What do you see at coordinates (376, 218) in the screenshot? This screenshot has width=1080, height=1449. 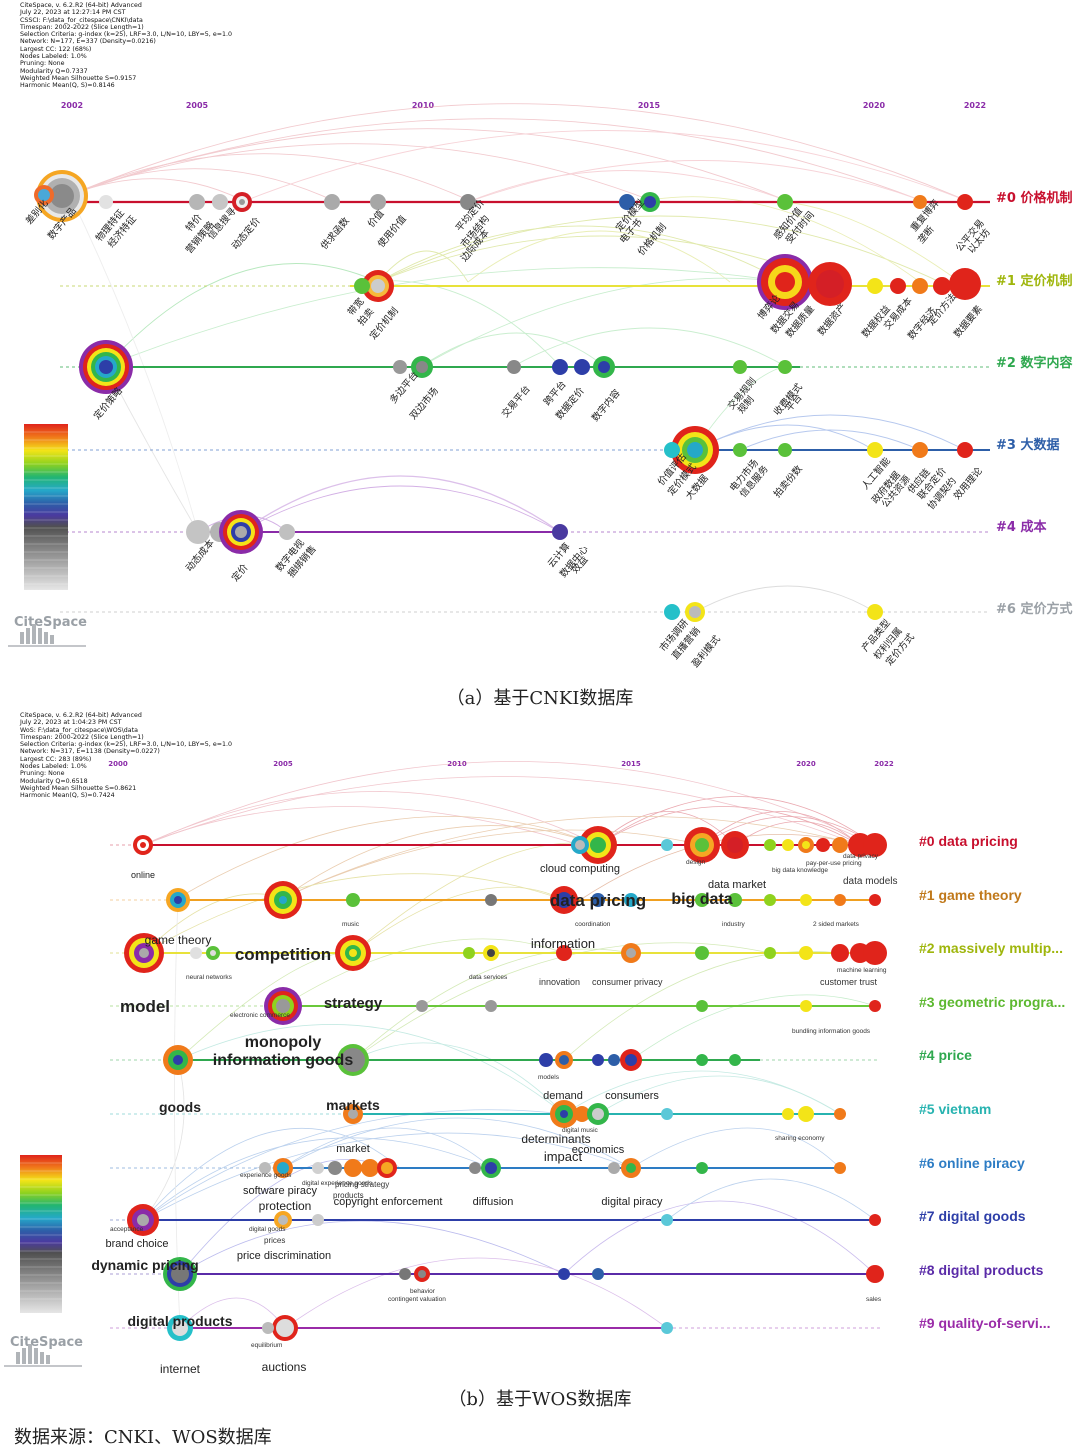 I see `node-label: 价值` at bounding box center [376, 218].